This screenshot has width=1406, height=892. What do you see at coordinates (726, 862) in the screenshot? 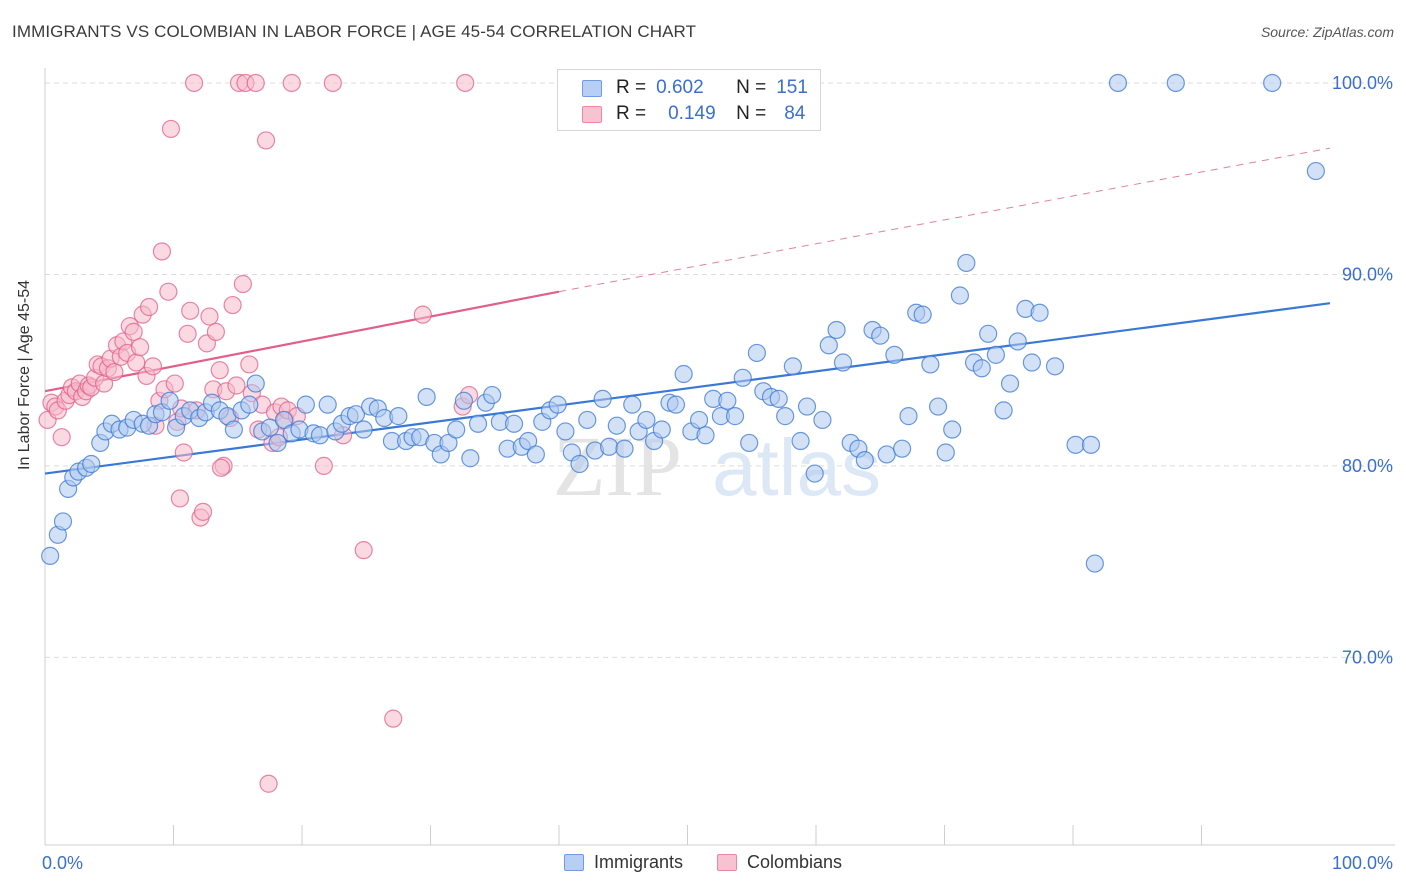
I see `legend-swatch-colombians` at bounding box center [726, 862].